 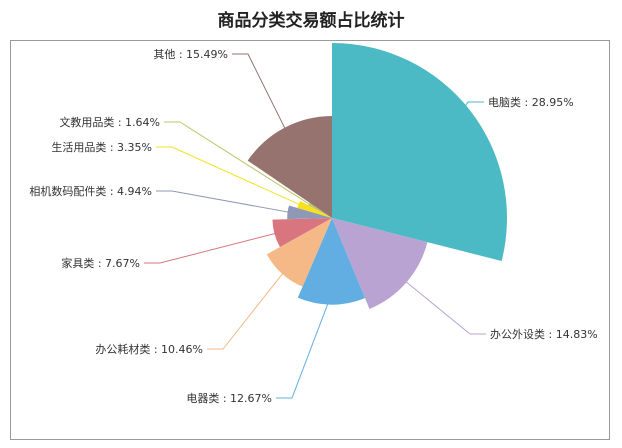 What do you see at coordinates (531, 102) in the screenshot?
I see `slice-label-1: 电脑类 : 28.95%` at bounding box center [531, 102].